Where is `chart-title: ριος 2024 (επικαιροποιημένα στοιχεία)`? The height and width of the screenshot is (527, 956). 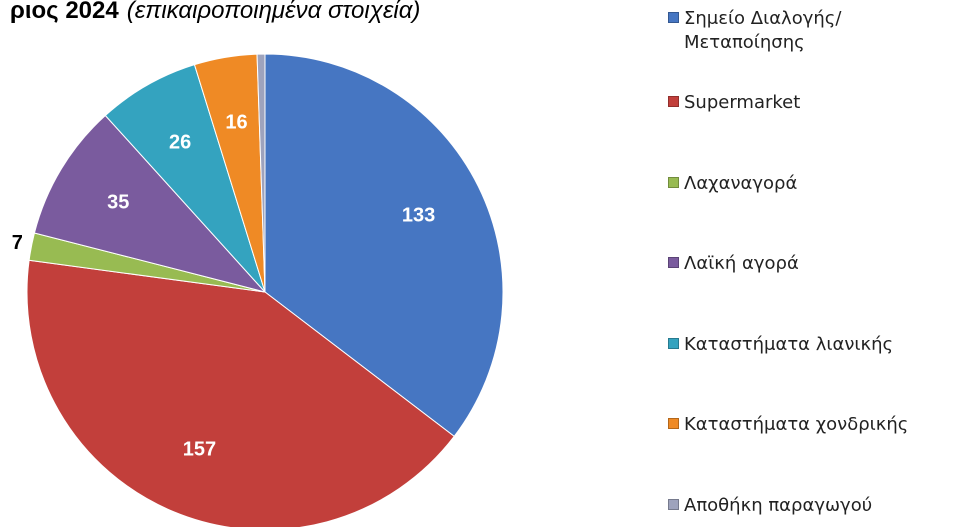
chart-title: ριος 2024 (επικαιροποιημένα στοιχεία) is located at coordinates (215, 12).